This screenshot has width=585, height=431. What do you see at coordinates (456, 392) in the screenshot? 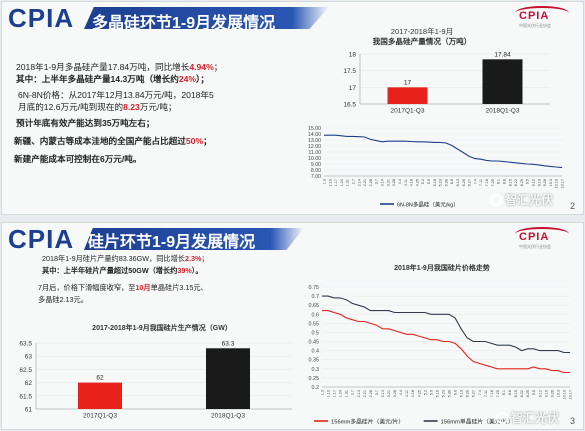
I see `x-tick-label: 6.6` at bounding box center [456, 392].